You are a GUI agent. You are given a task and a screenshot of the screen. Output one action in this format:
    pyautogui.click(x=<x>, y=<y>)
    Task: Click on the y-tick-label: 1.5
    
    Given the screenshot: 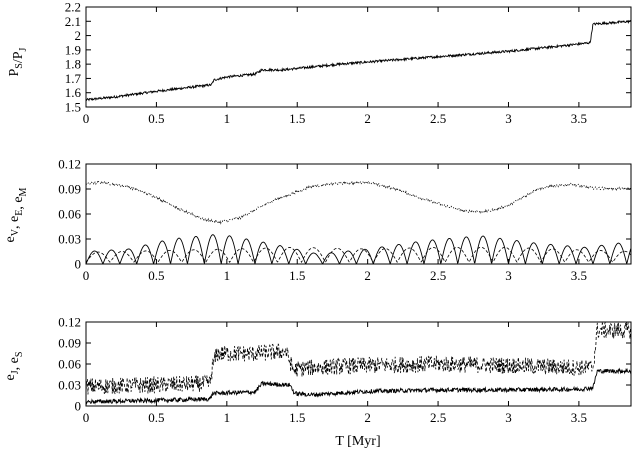 What is the action you would take?
    pyautogui.click(x=73, y=107)
    